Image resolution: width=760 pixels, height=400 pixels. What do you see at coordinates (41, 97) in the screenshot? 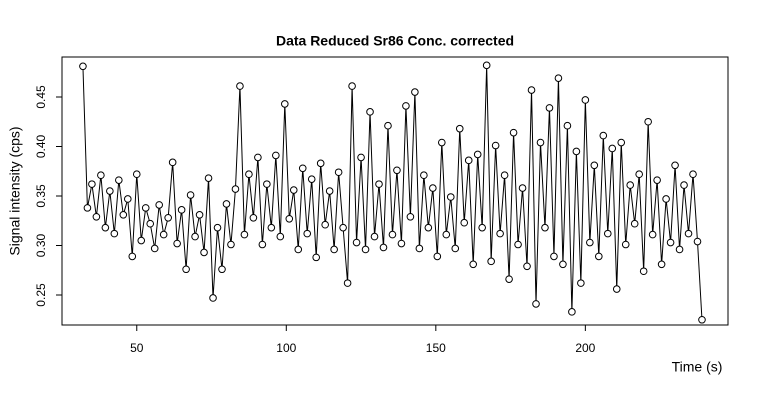
I see `y-tick-label: 0.45` at bounding box center [41, 97].